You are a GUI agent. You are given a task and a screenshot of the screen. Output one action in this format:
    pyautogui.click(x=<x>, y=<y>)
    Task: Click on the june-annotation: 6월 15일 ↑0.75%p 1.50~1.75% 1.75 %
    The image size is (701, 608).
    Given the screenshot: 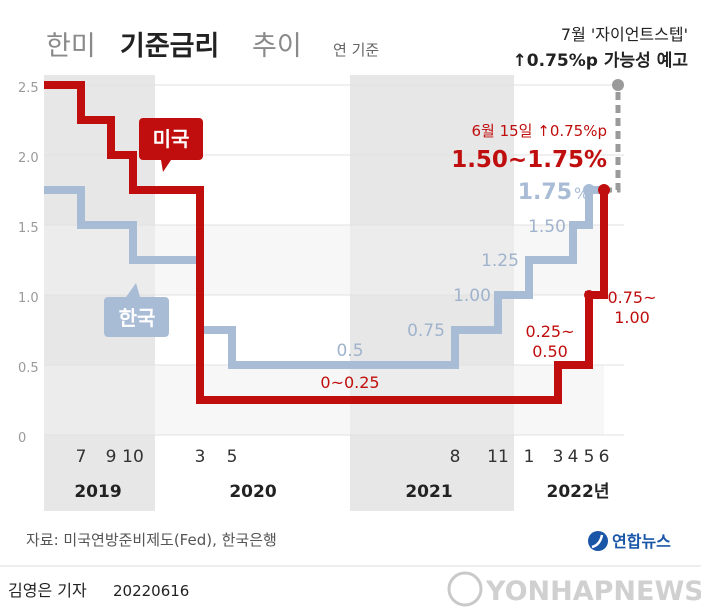 What is the action you would take?
    pyautogui.click(x=529, y=163)
    